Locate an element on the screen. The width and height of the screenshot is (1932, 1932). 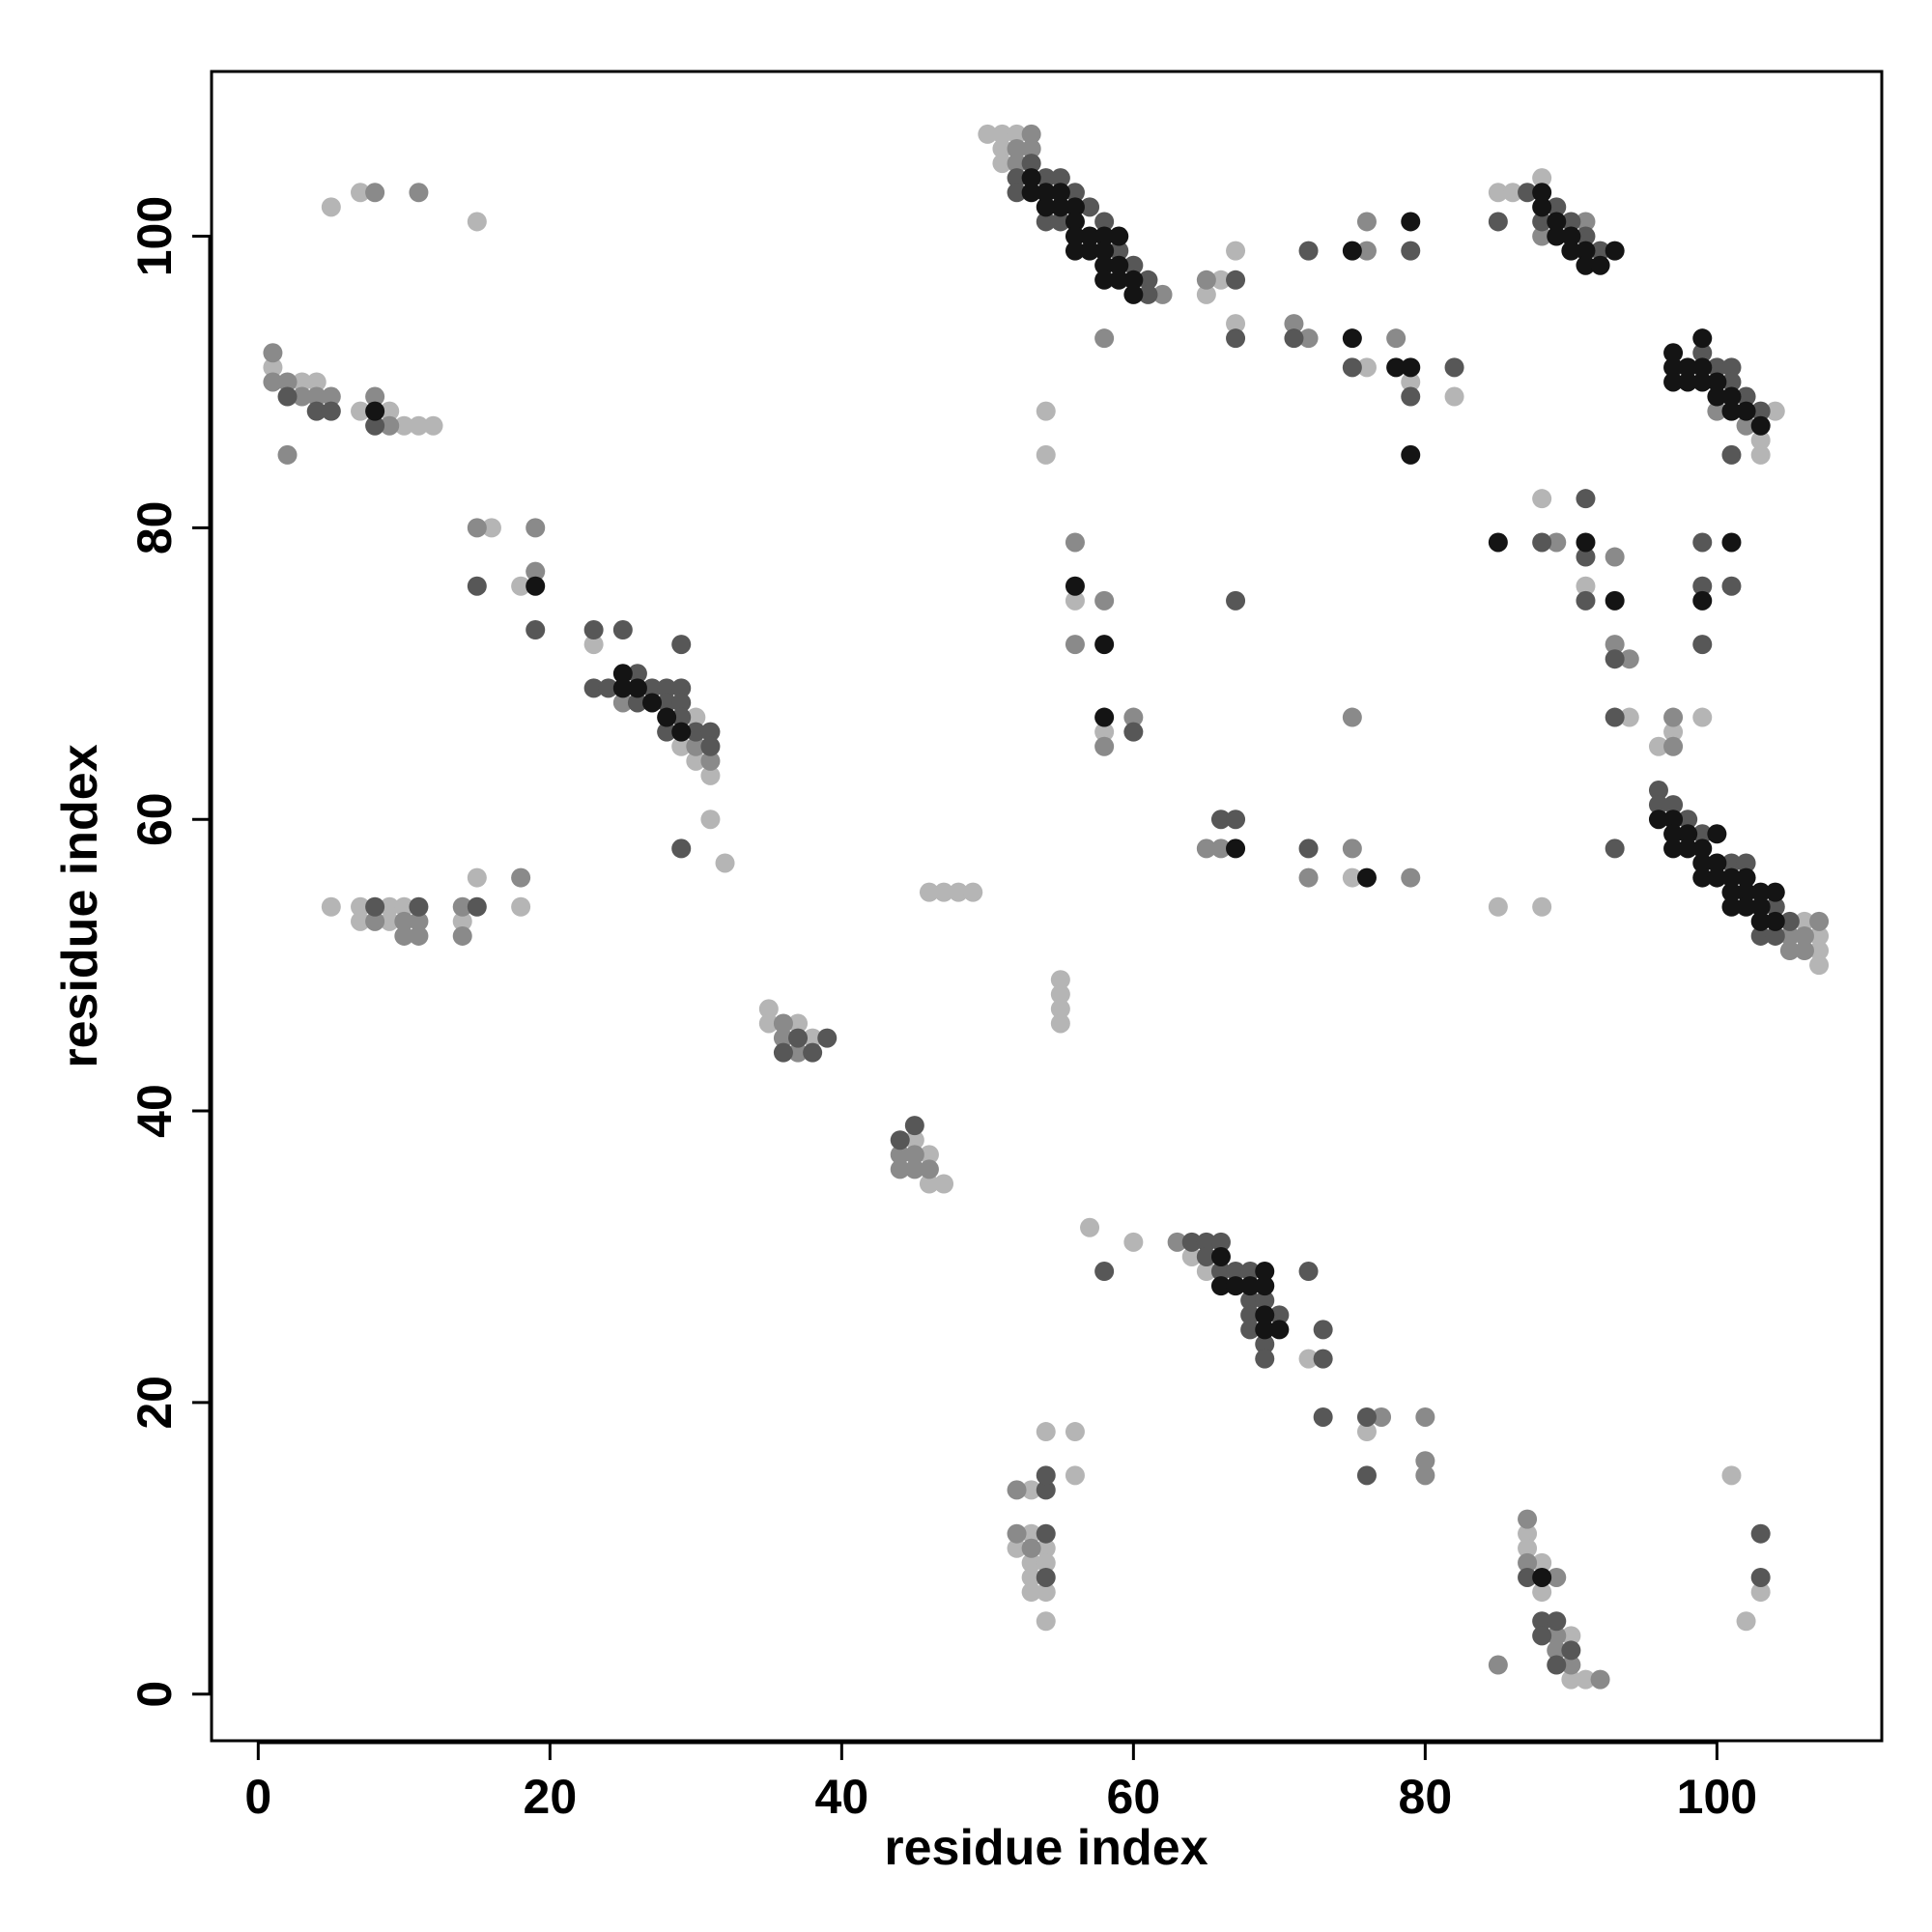
x-axis-title: residue index is located at coordinates (1046, 1848).